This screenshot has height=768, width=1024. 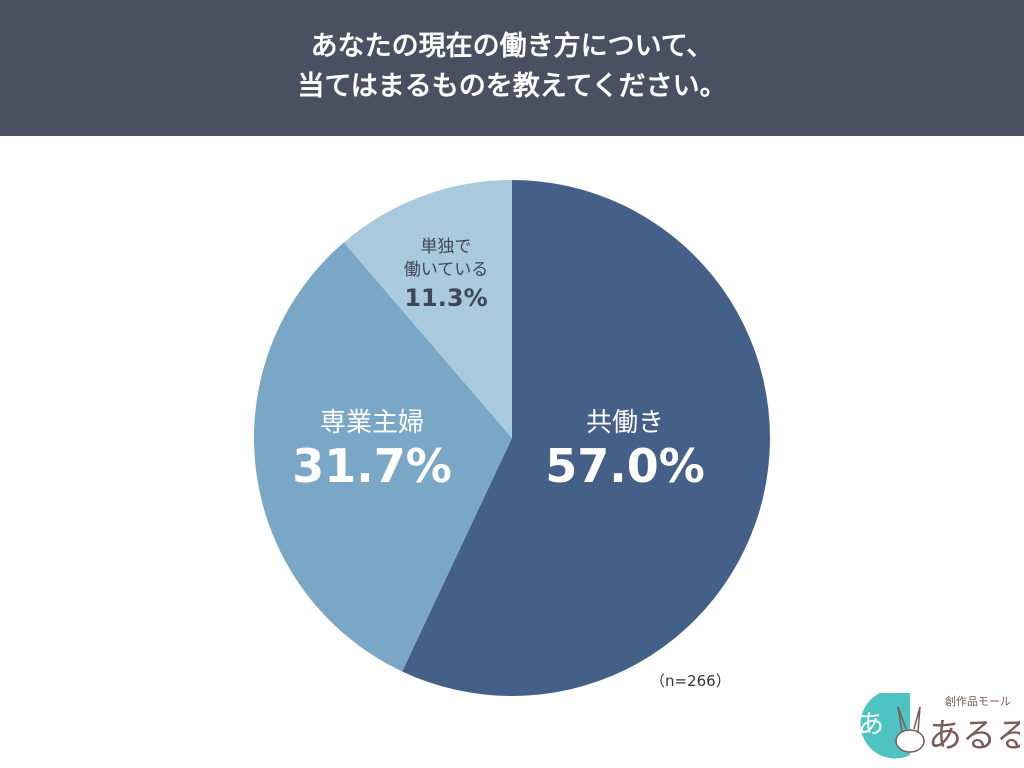 I want to click on aruru-logo: あ 創作品モール あるる, so click(x=939, y=726).